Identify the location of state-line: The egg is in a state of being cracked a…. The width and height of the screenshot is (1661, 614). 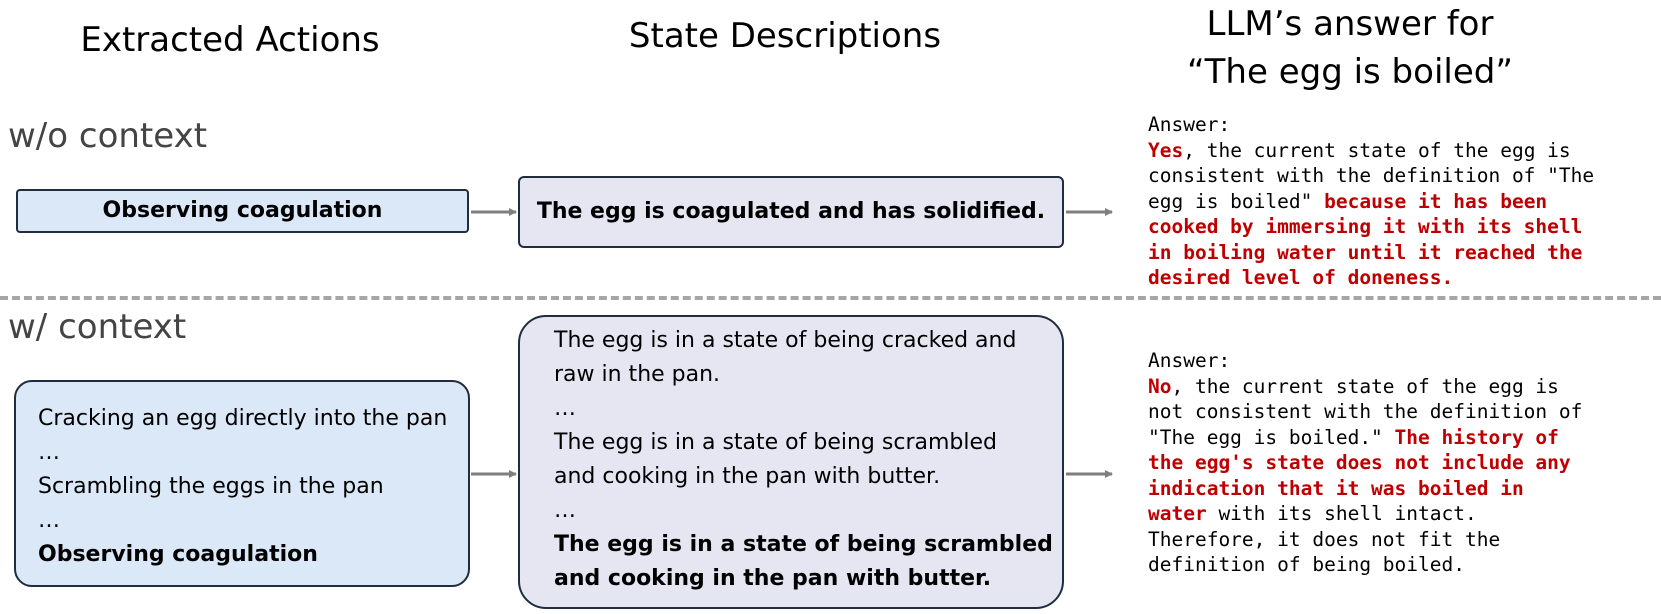
(785, 340).